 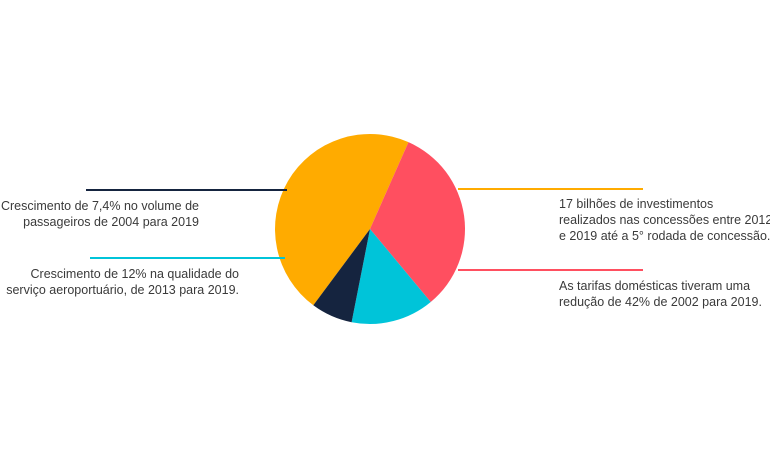 What do you see at coordinates (636, 204) in the screenshot?
I see `annotation-text: 17 bilhões de investimentos` at bounding box center [636, 204].